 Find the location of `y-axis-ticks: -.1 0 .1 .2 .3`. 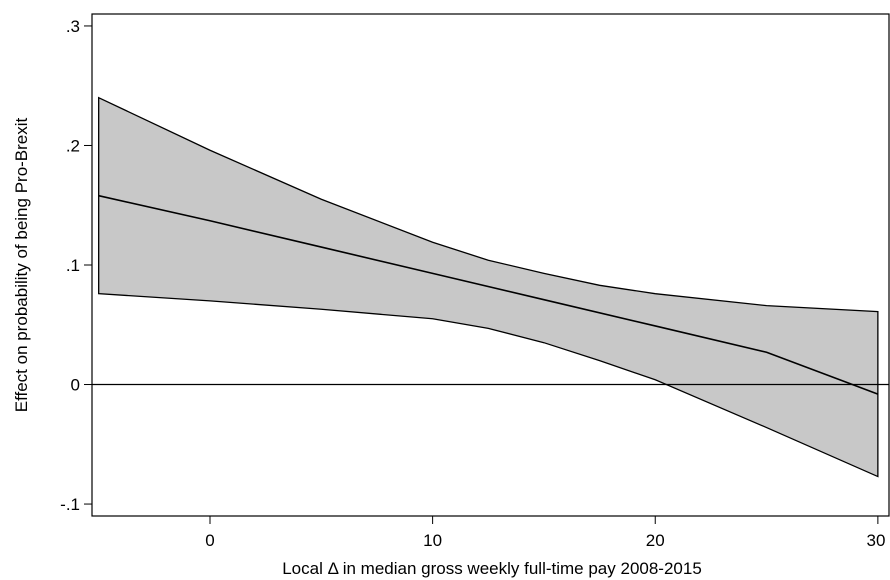

y-axis-ticks: -.1 0 .1 .2 .3 is located at coordinates (76, 265).